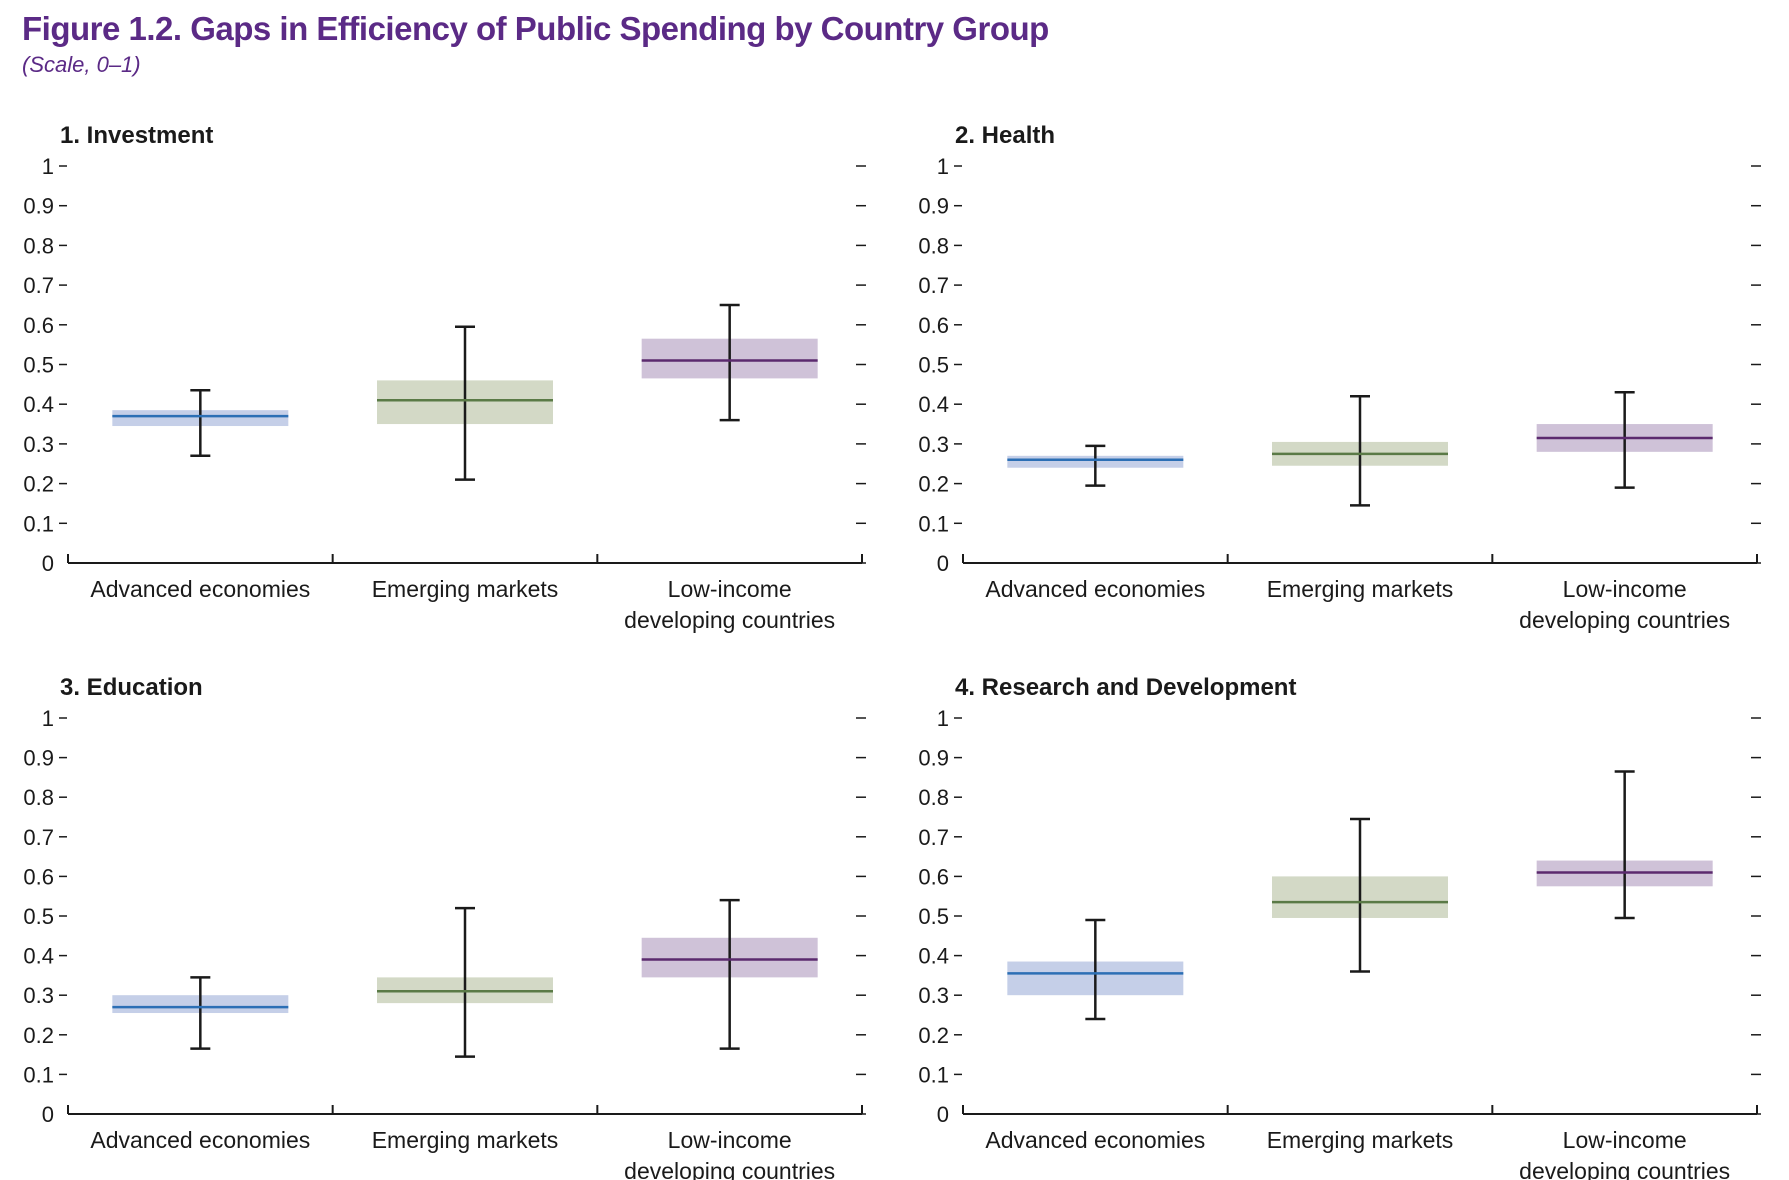  Describe the element at coordinates (131, 687) in the screenshot. I see `panel-title: 3. Education` at that location.